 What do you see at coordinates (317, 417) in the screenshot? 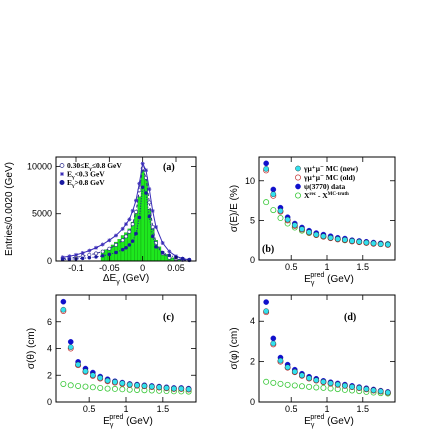
I see `label-part: pred` at bounding box center [317, 417].